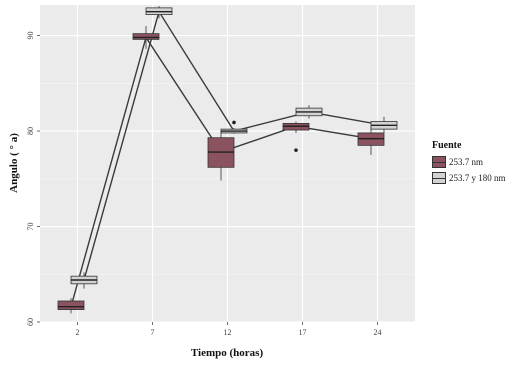 The height and width of the screenshot is (365, 517). Describe the element at coordinates (14, 163) in the screenshot. I see `y-axis-title: Angulo ( ° a)` at that location.